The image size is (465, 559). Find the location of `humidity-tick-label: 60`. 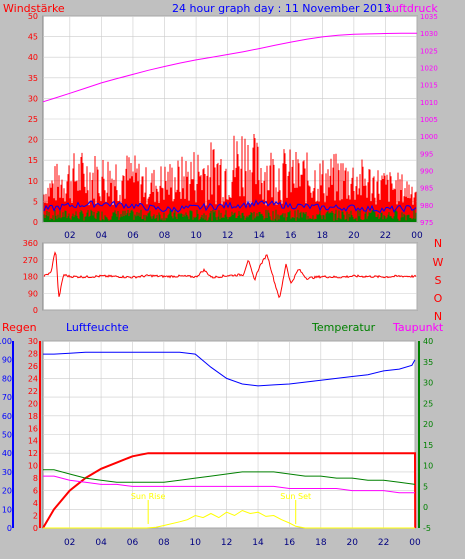

humidity-tick-label: 60 is located at coordinates (7, 416).